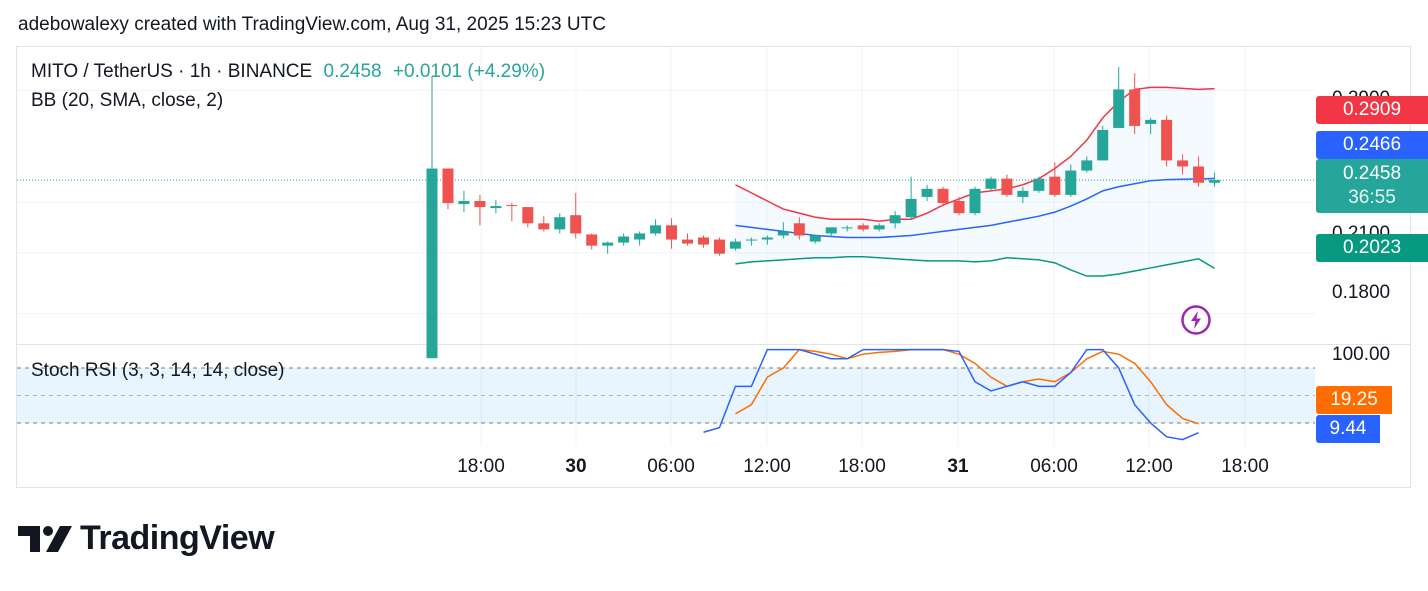 Image resolution: width=1428 pixels, height=591 pixels. I want to click on price-change: +0.0101 (+4.29%), so click(469, 71).